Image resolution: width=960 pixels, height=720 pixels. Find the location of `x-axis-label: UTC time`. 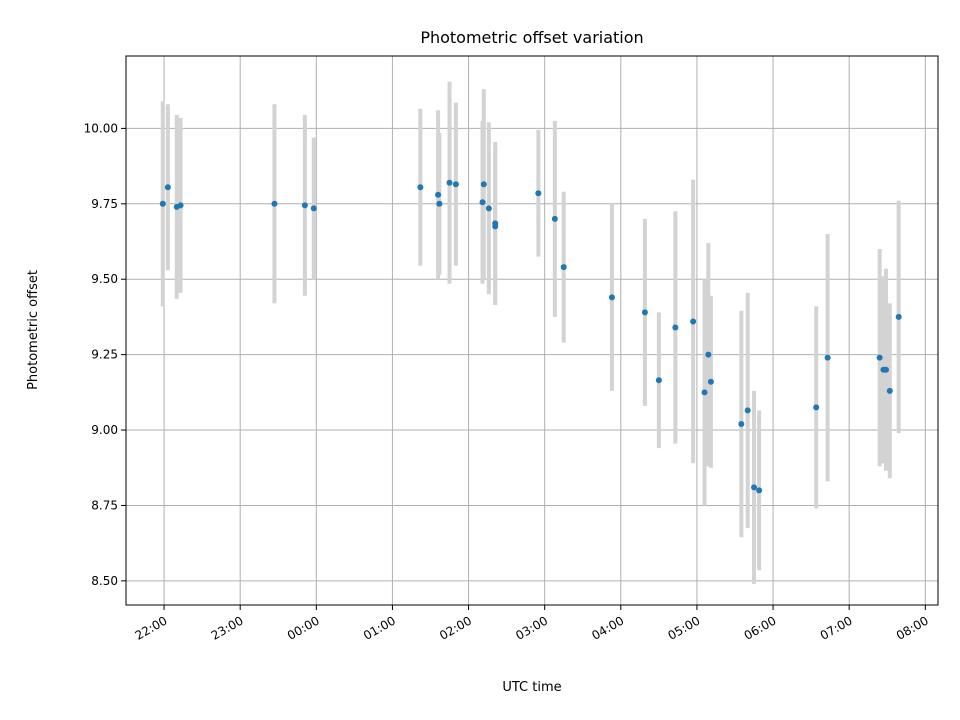

x-axis-label: UTC time is located at coordinates (531, 687).